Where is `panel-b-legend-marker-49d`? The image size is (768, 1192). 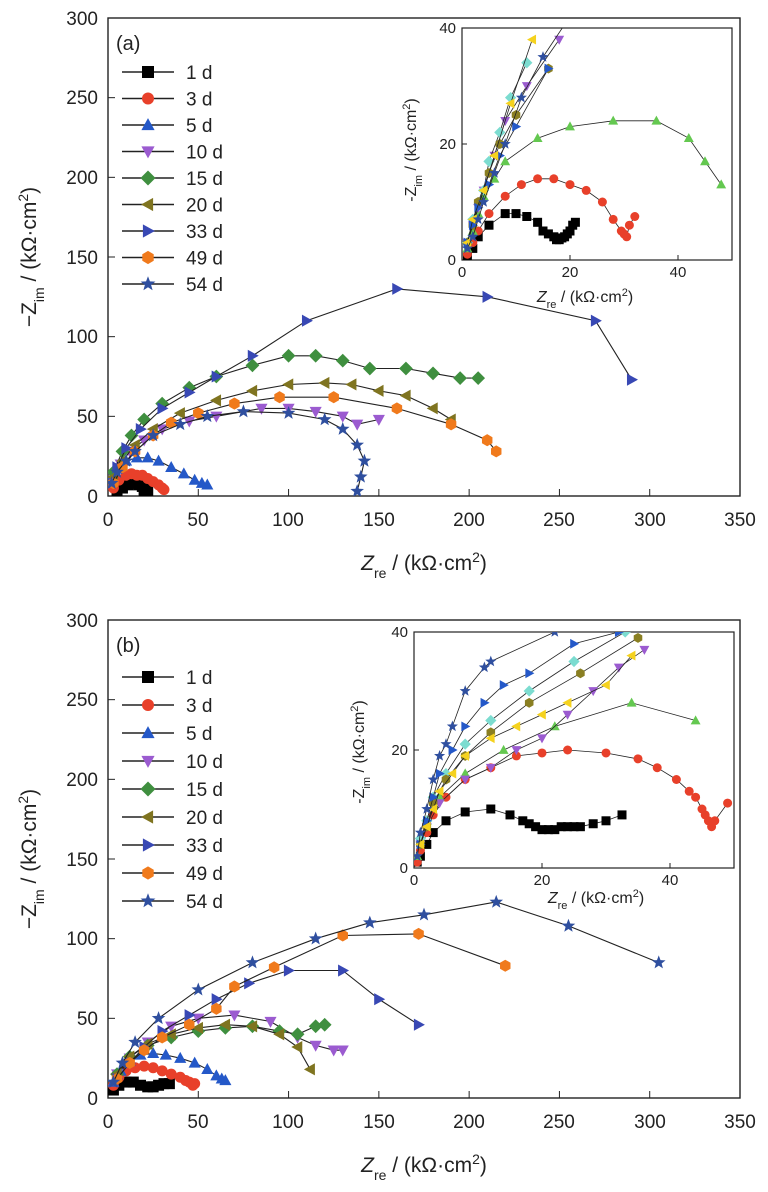
panel-b-legend-marker-49d is located at coordinates (148, 873).